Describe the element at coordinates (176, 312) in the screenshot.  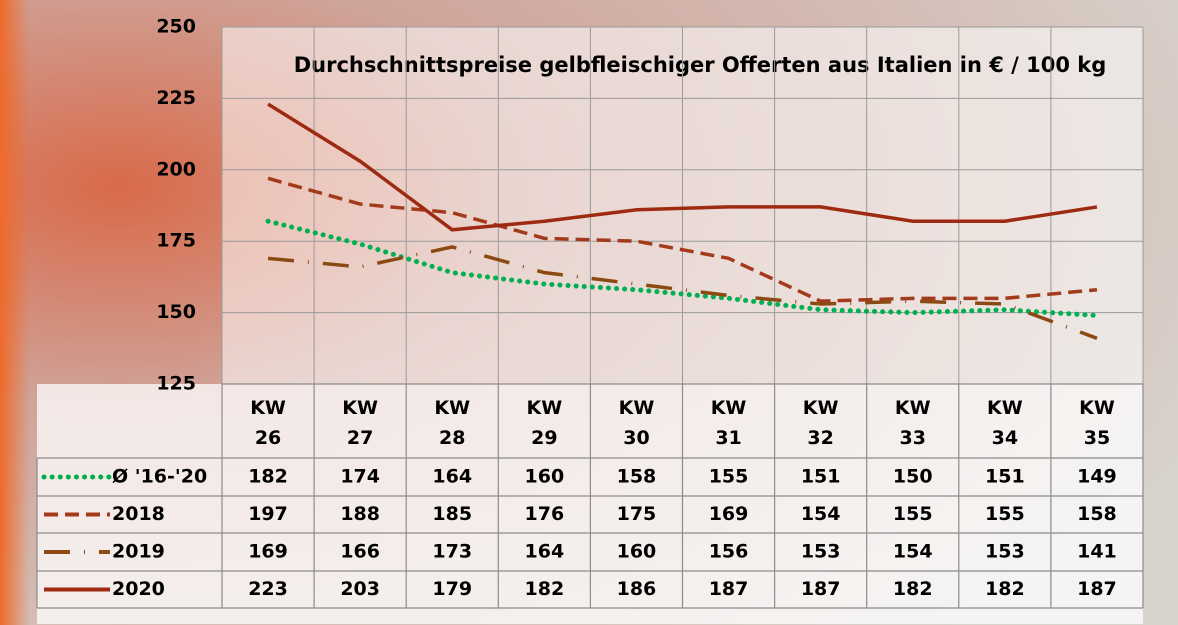
I see `y-tick-label: 150` at that location.